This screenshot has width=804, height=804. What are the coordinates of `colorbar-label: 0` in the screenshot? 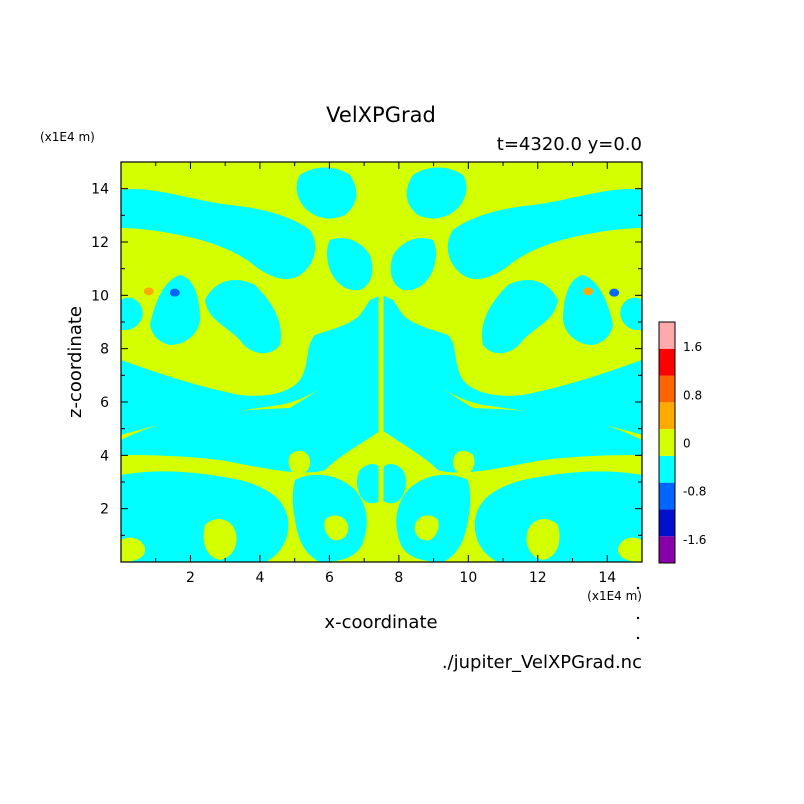 It's located at (687, 444).